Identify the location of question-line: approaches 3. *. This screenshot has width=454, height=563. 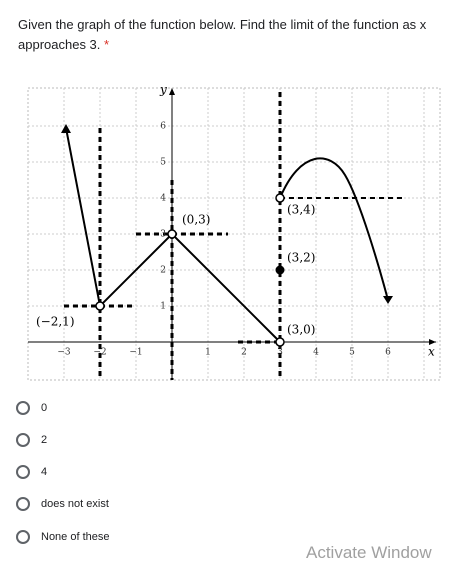
(63, 44).